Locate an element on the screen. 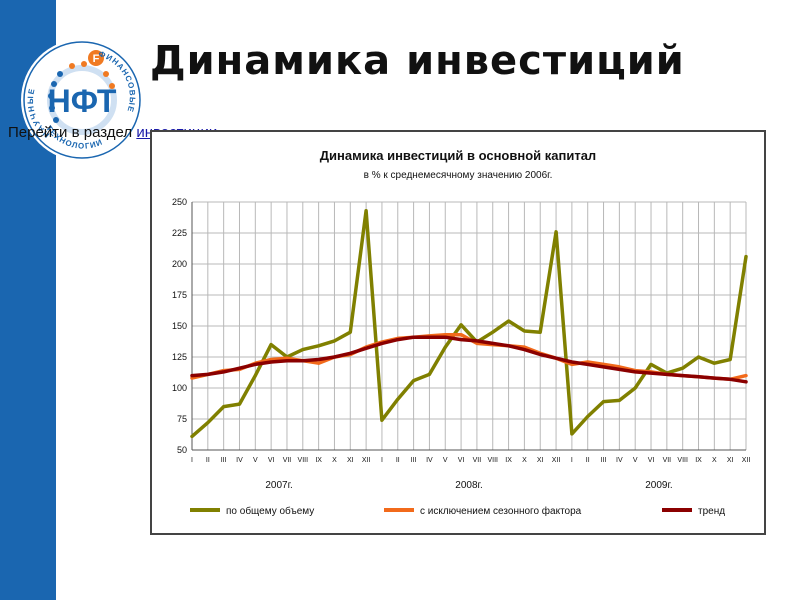 Image resolution: width=800 pixels, height=600 pixels. y-tick-label: 75 is located at coordinates (182, 419).